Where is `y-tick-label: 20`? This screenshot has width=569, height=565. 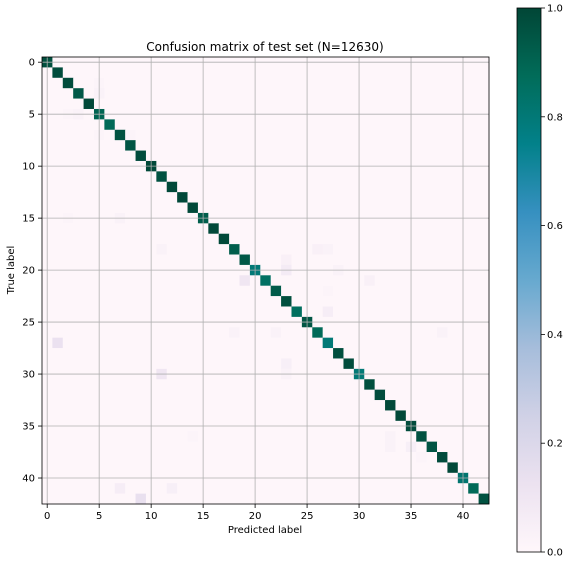 y-tick-label: 20 is located at coordinates (28, 271).